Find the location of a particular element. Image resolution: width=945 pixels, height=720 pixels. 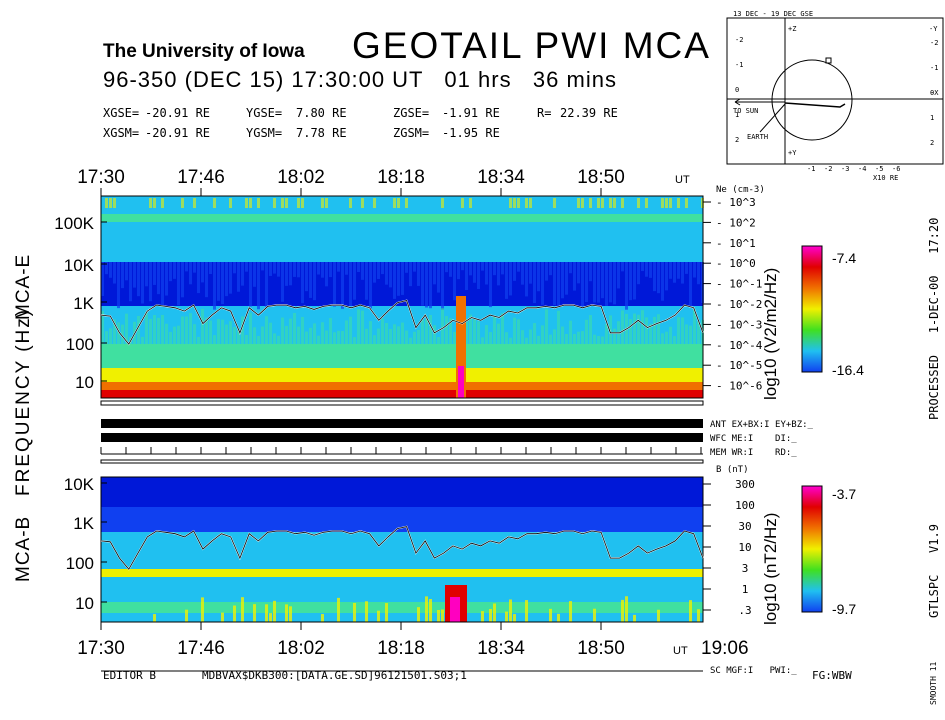

bottom-time-unit: UT is located at coordinates (680, 651).